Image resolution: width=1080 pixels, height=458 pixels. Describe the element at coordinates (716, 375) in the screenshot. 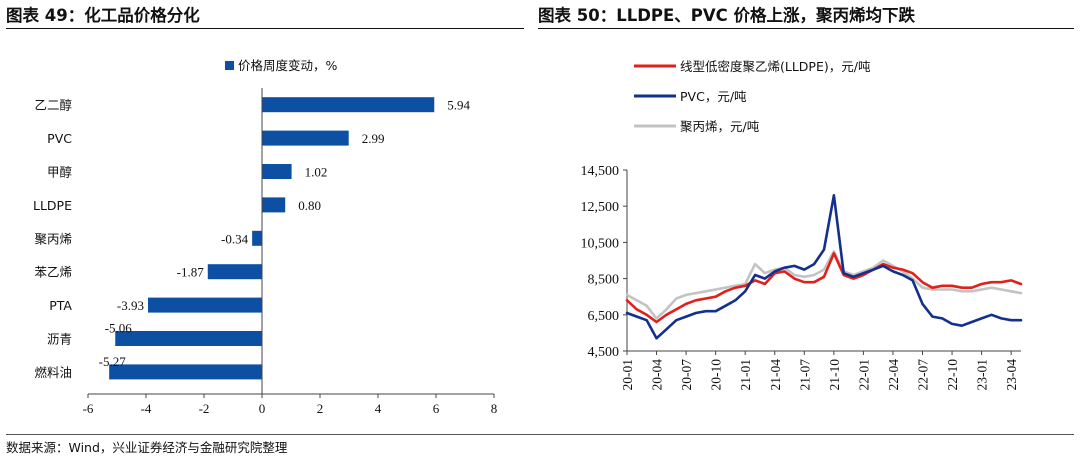

I see `x-tick-label: 20-10` at that location.